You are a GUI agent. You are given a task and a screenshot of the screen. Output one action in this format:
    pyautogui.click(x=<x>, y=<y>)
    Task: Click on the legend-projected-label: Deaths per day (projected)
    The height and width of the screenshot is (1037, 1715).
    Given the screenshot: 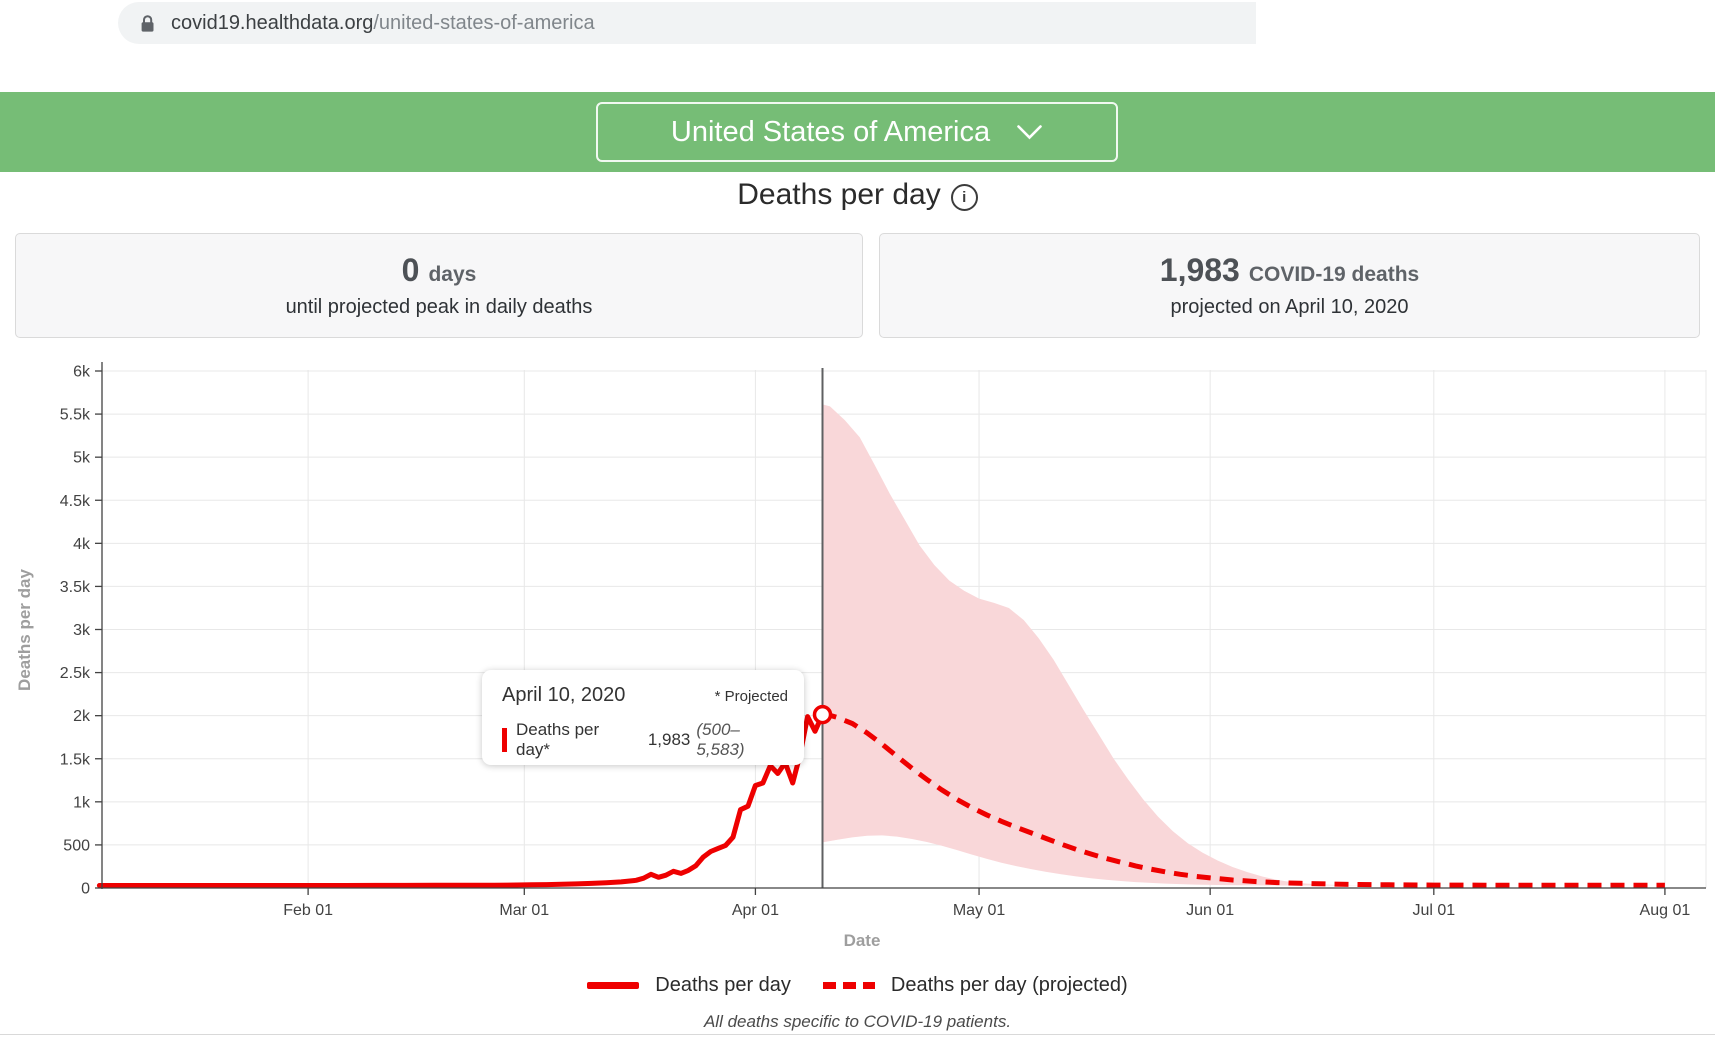 What is the action you would take?
    pyautogui.click(x=1009, y=985)
    